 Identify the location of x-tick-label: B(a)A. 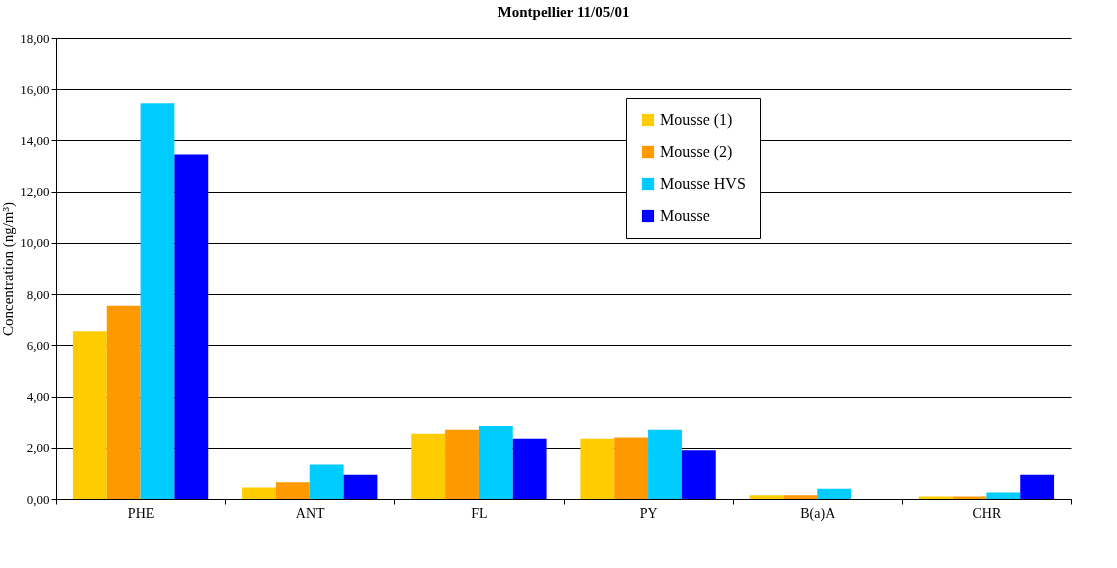
(818, 513).